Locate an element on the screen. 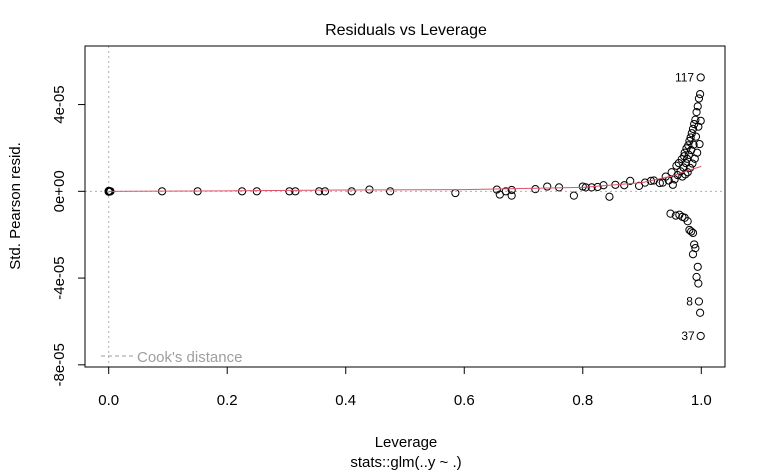  x-tick-label: 0.8 is located at coordinates (582, 400).